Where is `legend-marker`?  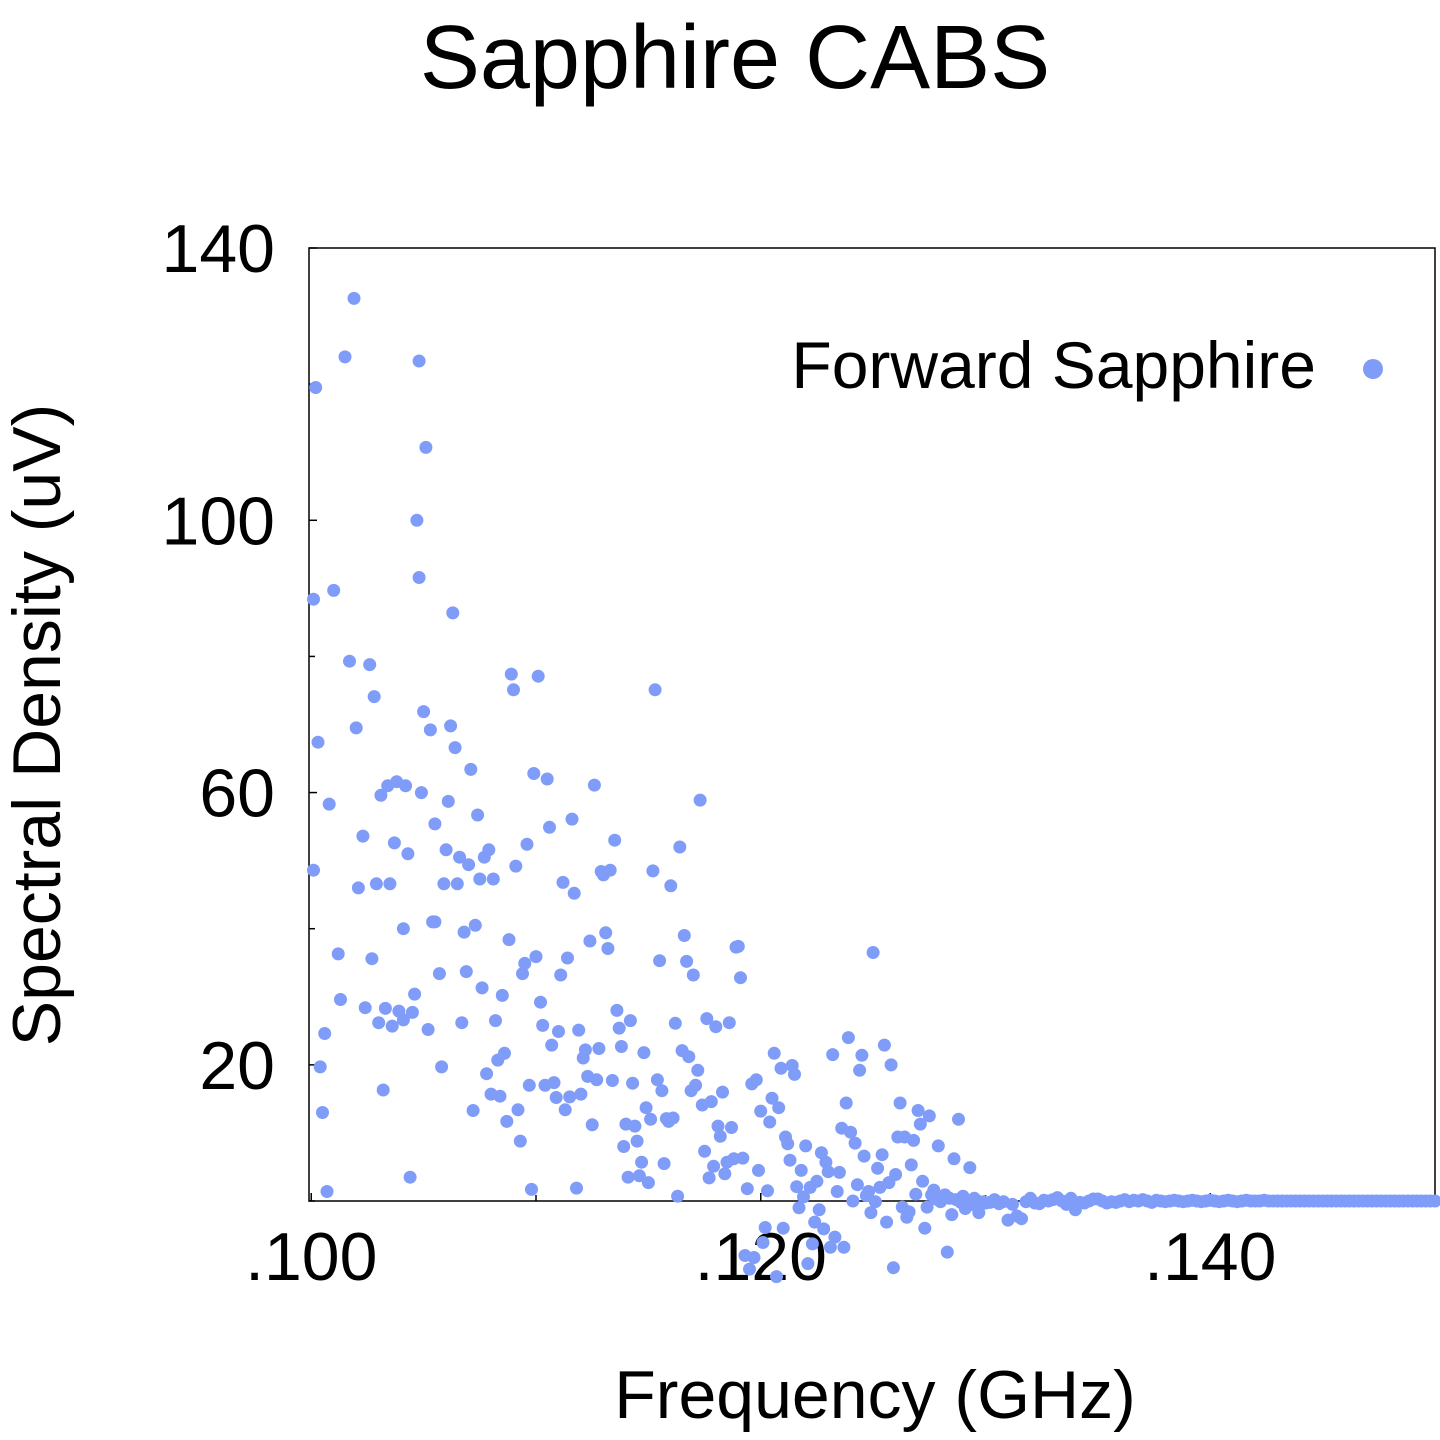 legend-marker is located at coordinates (1373, 369).